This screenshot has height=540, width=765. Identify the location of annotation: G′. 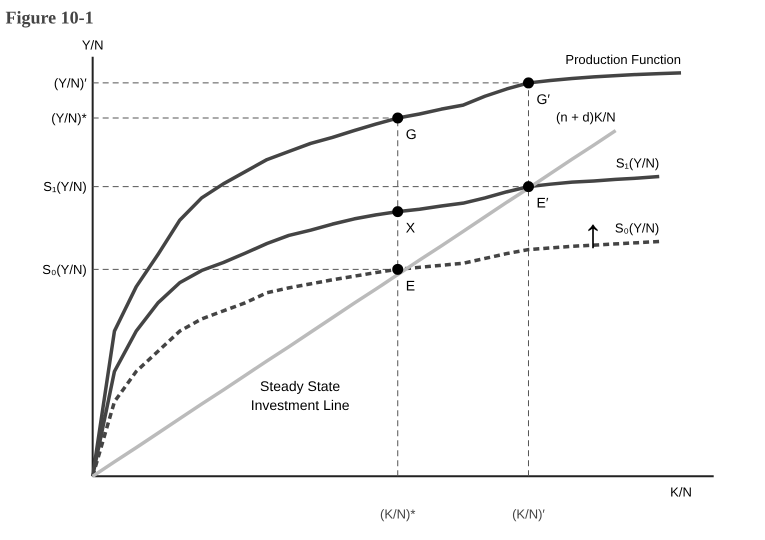
(543, 98).